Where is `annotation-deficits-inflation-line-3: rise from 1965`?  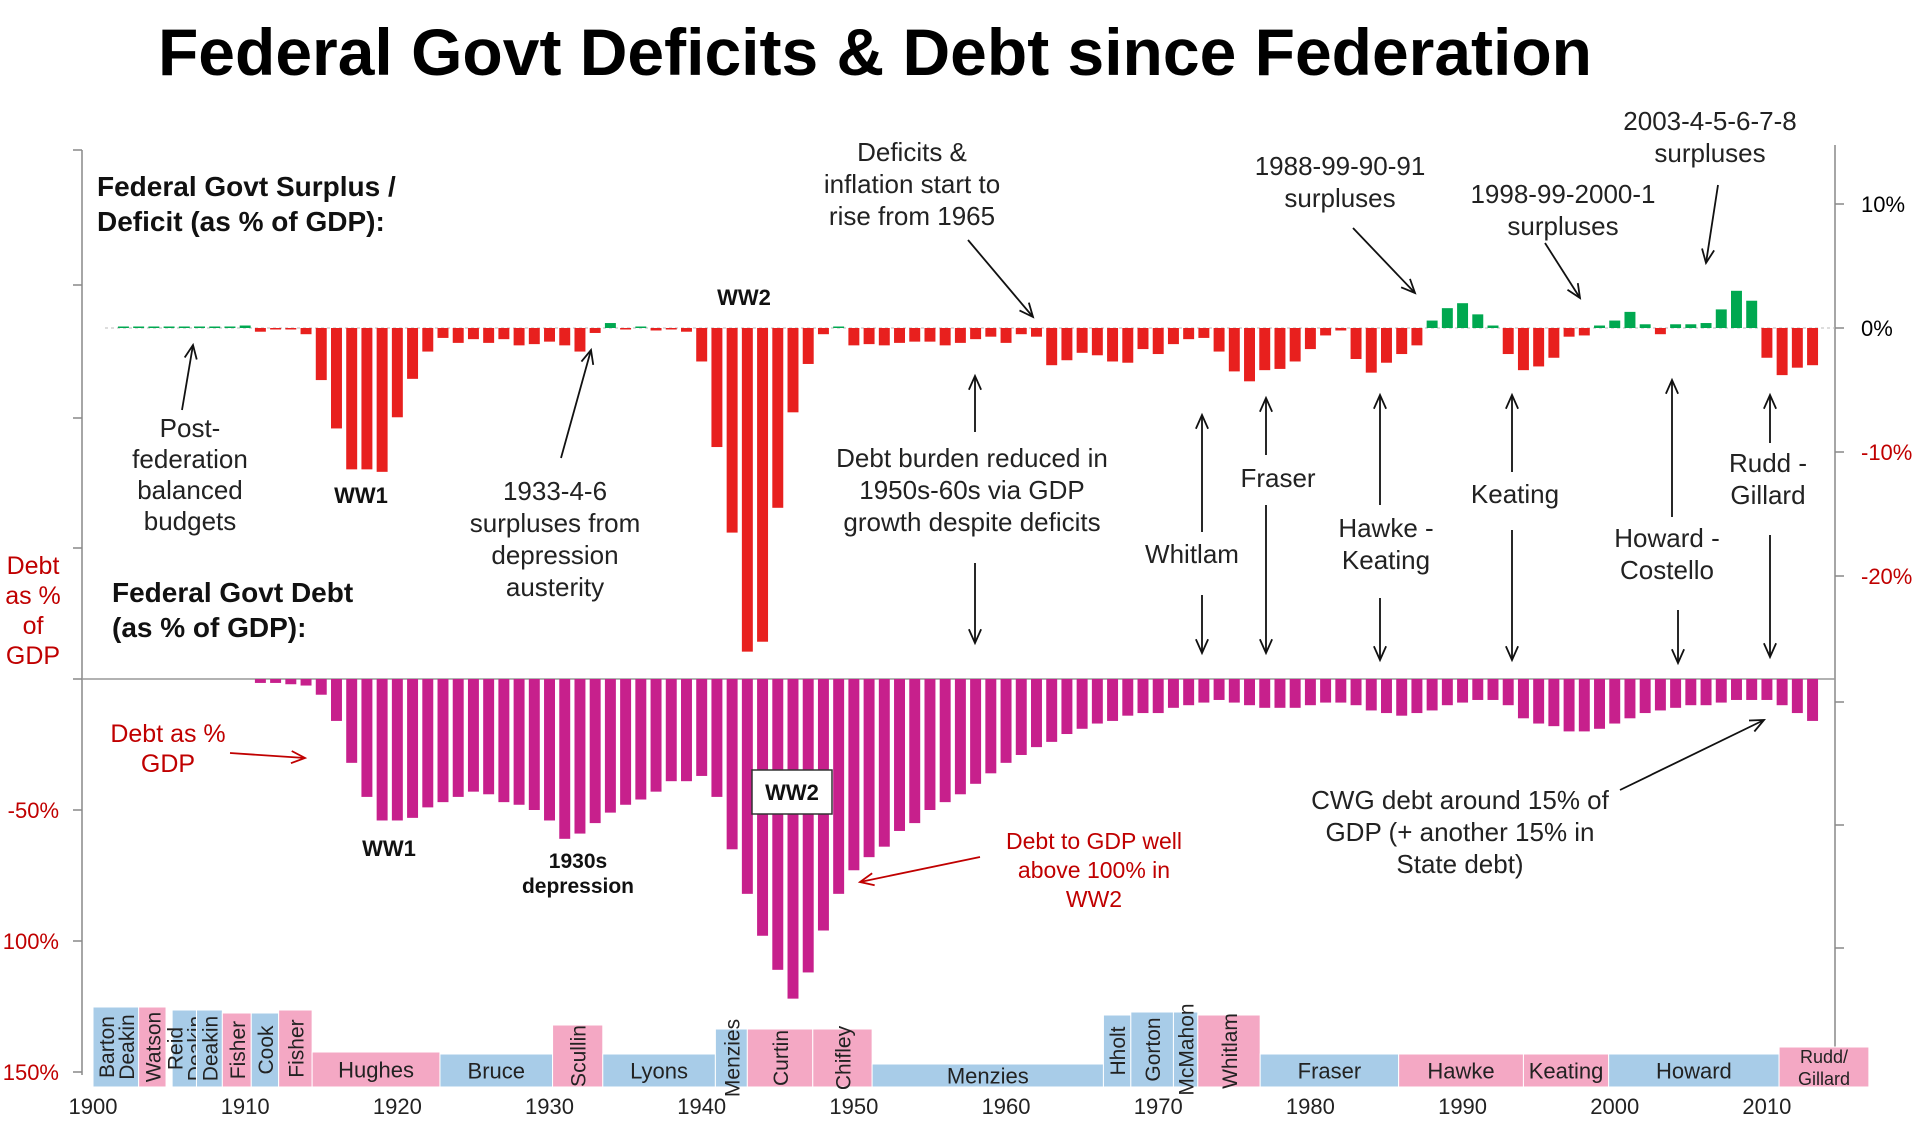 annotation-deficits-inflation-line-3: rise from 1965 is located at coordinates (912, 216).